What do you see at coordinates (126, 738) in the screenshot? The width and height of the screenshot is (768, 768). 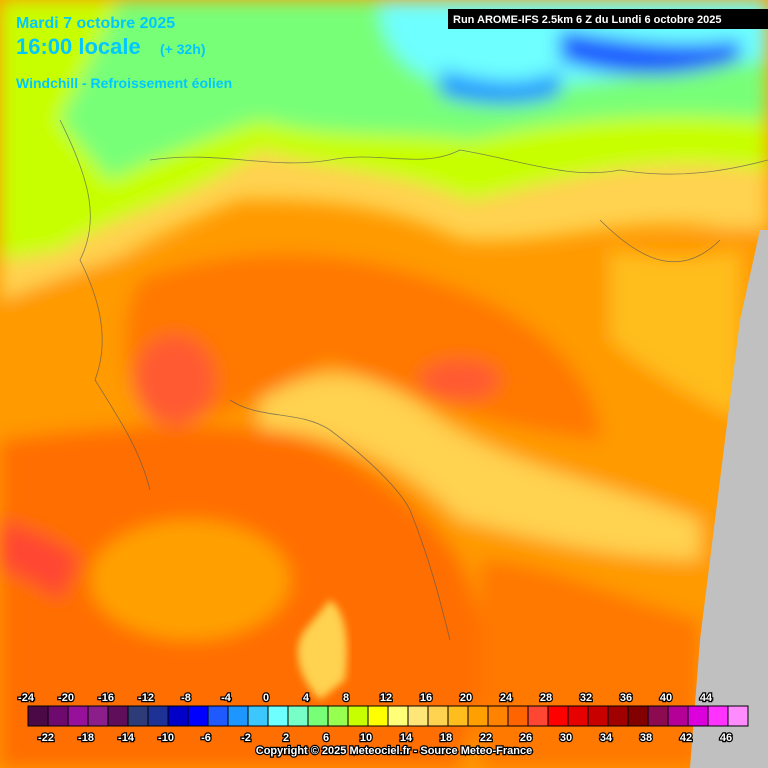 I see `scale-label: -14` at bounding box center [126, 738].